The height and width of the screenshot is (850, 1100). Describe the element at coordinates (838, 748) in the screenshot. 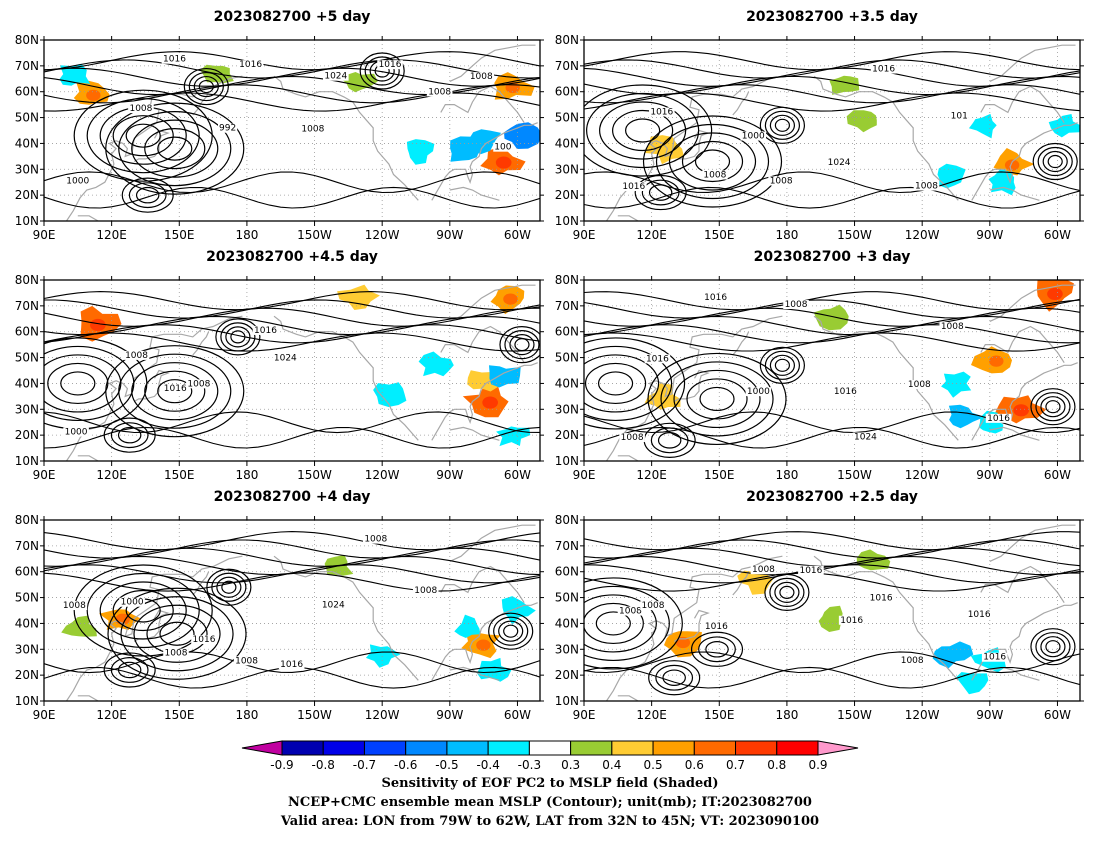

I see `colorbar-max-arrow` at that location.